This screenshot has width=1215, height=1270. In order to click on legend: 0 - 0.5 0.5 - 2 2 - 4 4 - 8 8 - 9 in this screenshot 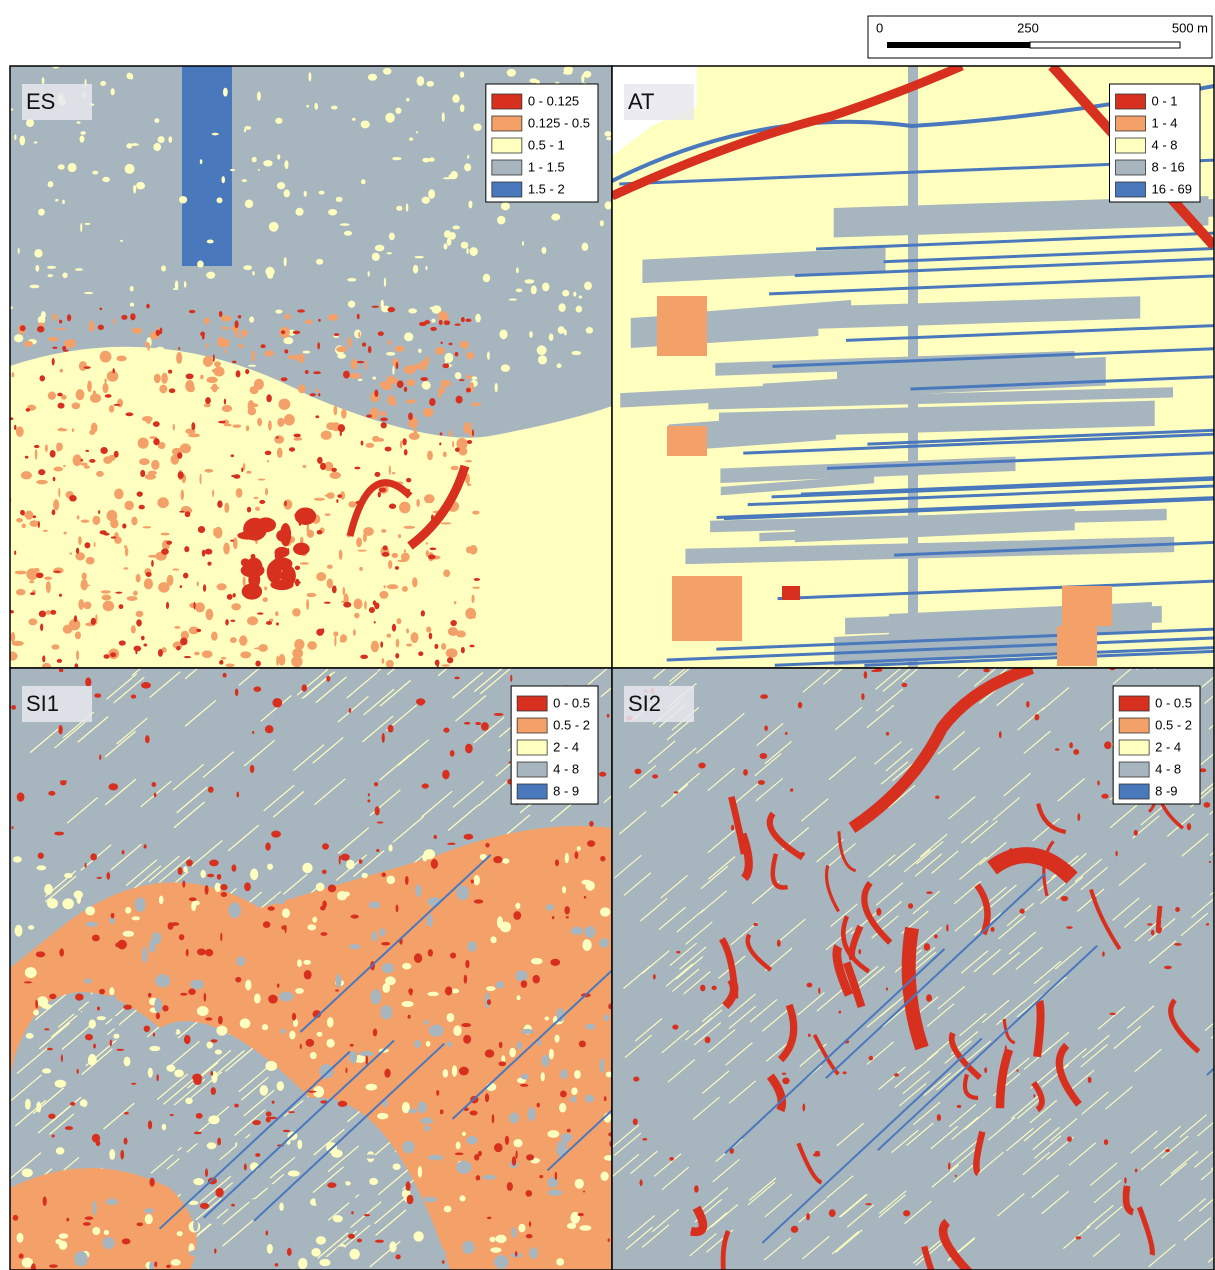, I will do `click(554, 745)`.